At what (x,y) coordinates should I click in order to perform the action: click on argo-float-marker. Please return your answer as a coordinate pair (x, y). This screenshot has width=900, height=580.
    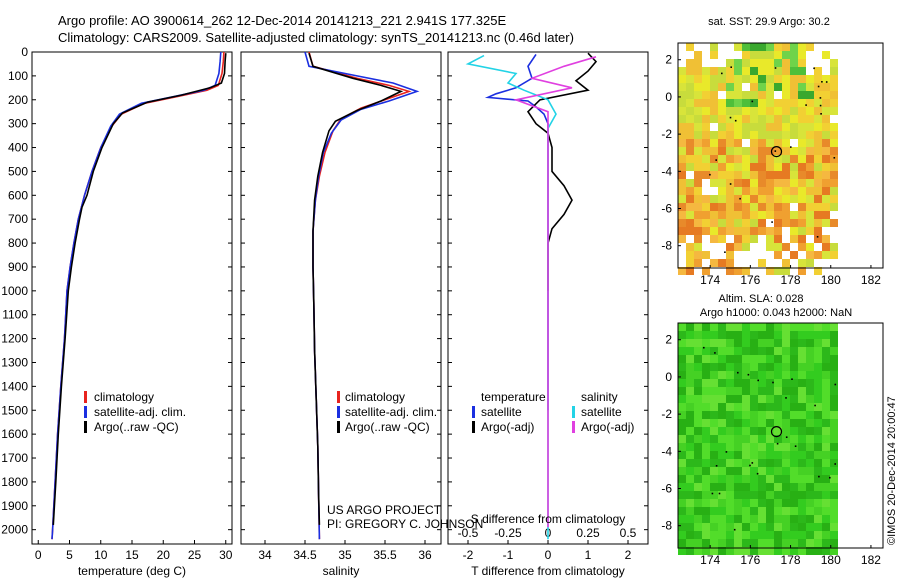
    Looking at the image, I should click on (776, 152).